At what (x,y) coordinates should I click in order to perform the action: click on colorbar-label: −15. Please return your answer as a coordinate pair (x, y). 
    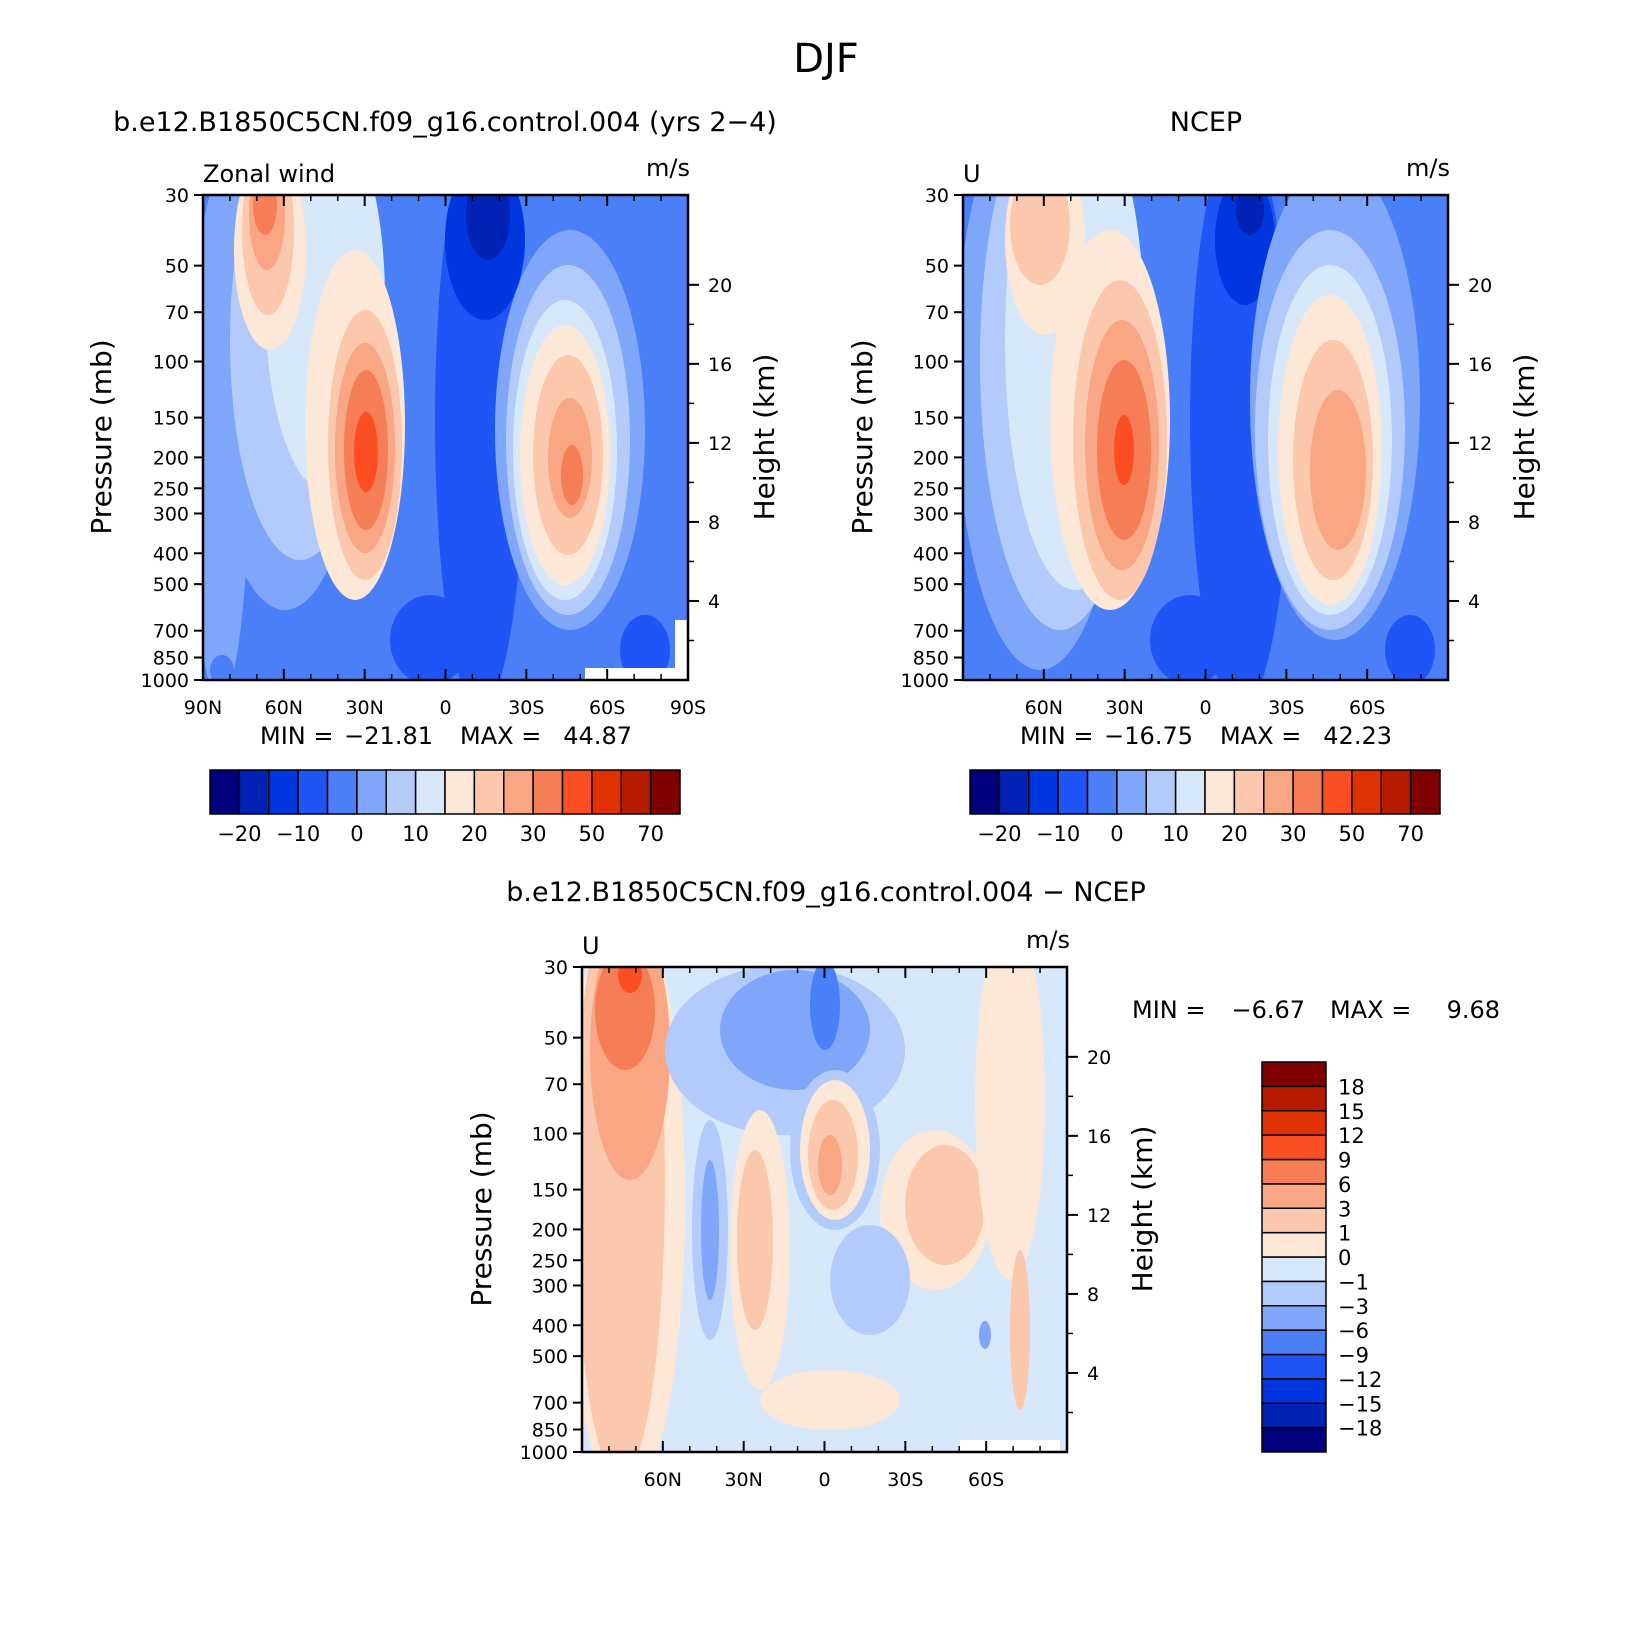
    Looking at the image, I should click on (1360, 1404).